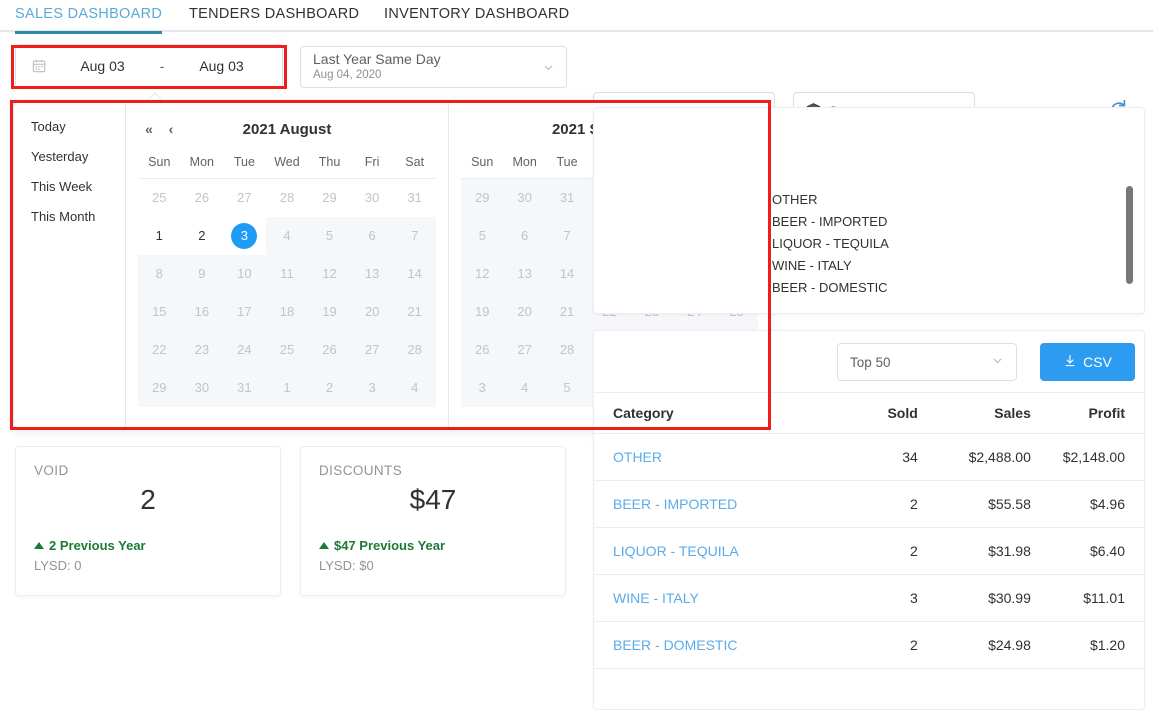 This screenshot has width=1153, height=710. Describe the element at coordinates (171, 129) in the screenshot. I see `prev-month-button: ‹` at that location.